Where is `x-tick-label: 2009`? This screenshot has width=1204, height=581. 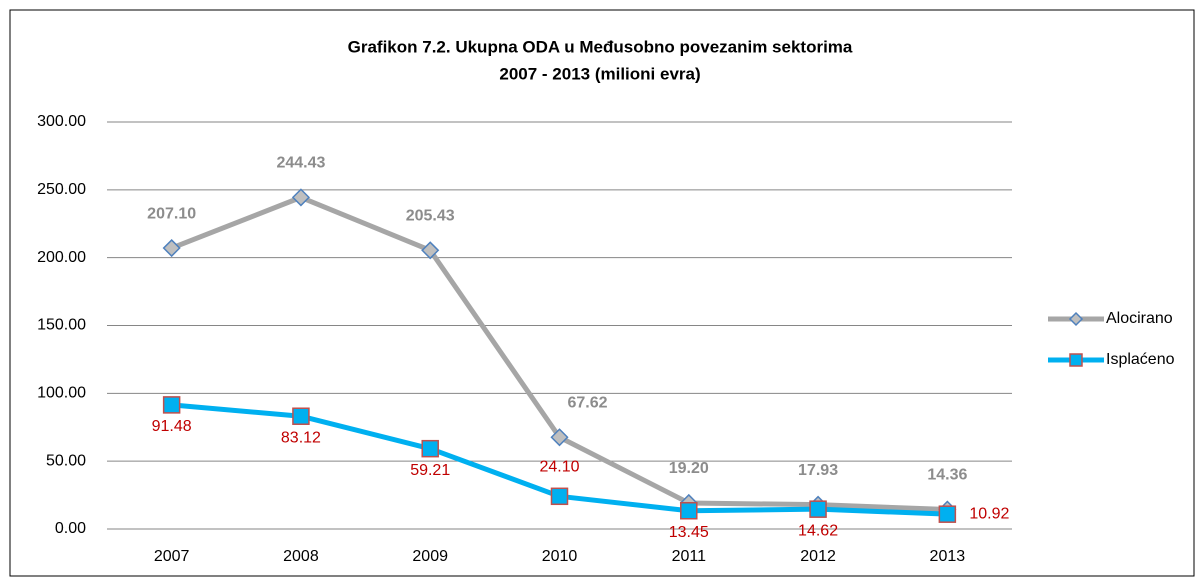 x-tick-label: 2009 is located at coordinates (430, 556).